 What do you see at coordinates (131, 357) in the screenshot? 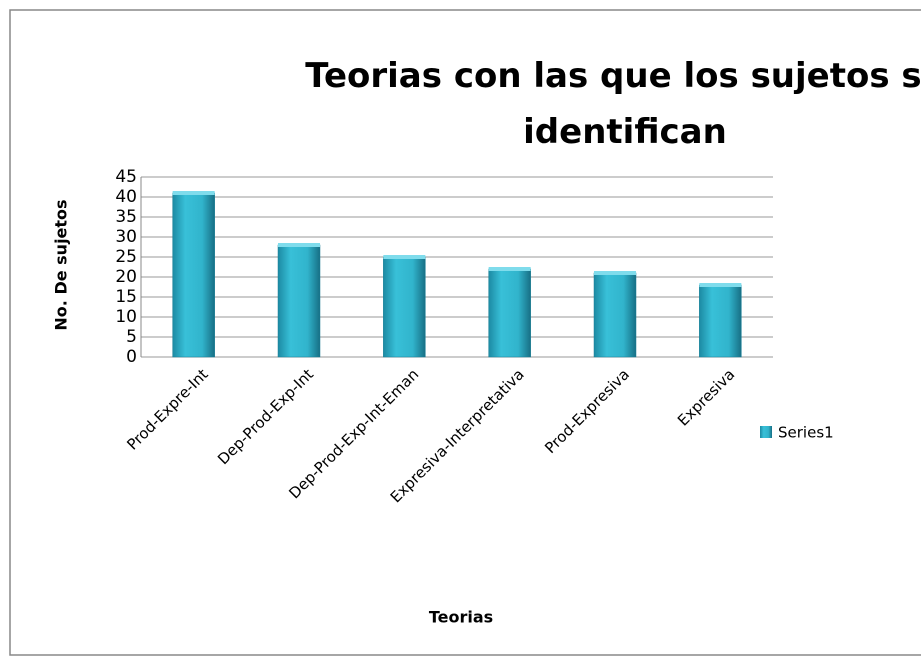
I see `y-tick-label: 0` at bounding box center [131, 357].